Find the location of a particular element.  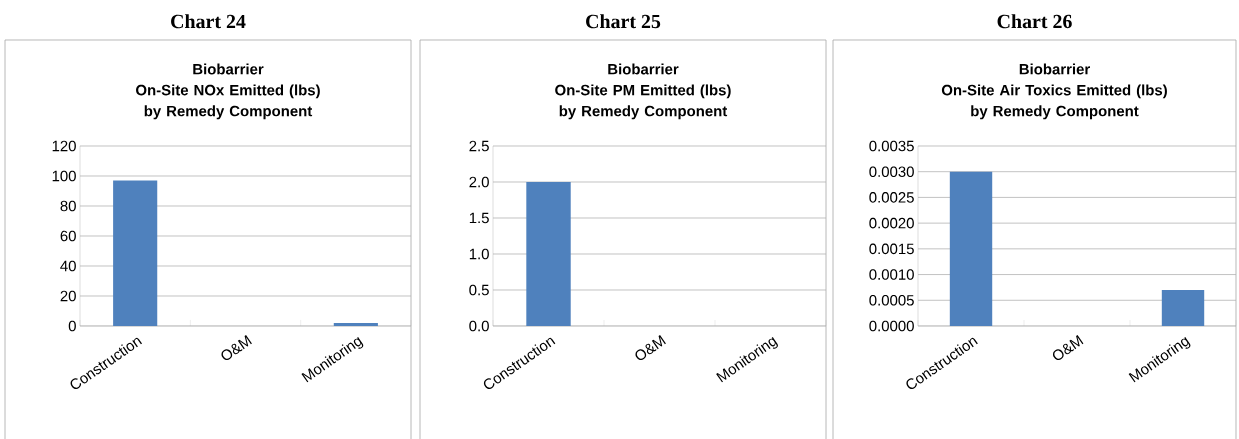

chart-title: Chart 24 is located at coordinates (208, 21).